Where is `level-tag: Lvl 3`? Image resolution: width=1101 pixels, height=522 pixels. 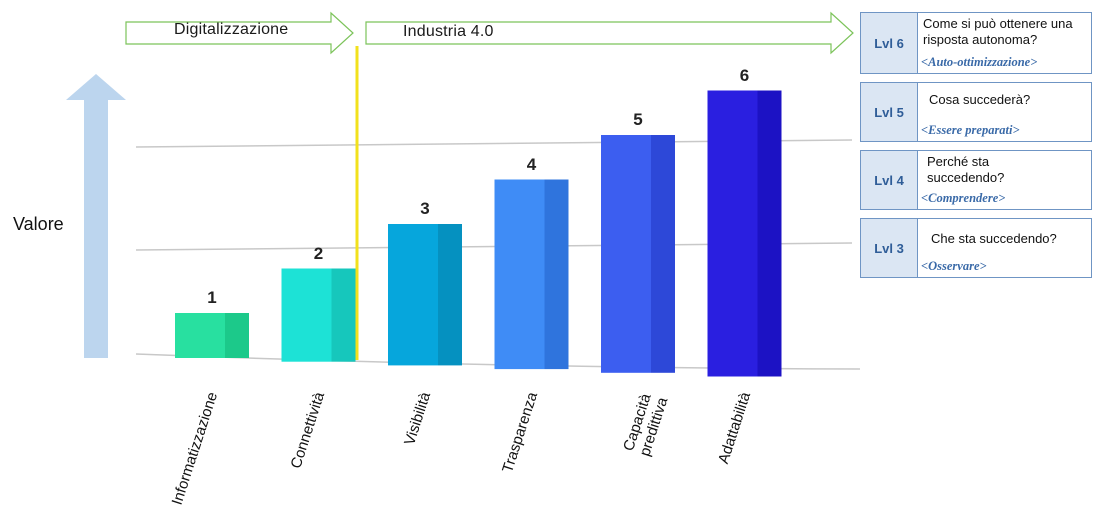 level-tag: Lvl 3 is located at coordinates (889, 248).